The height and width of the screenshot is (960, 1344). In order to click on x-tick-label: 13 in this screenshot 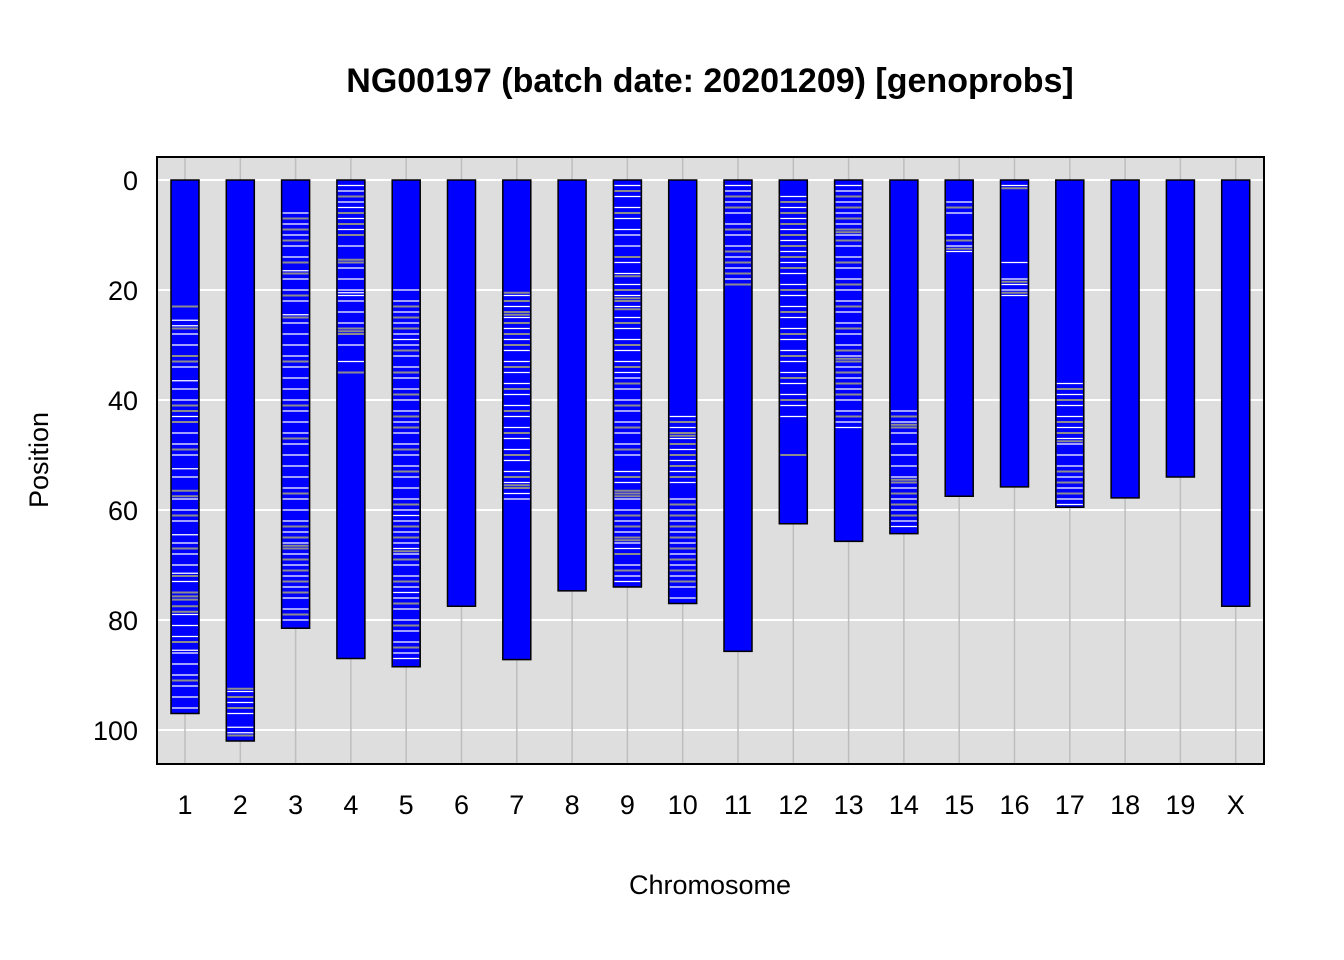, I will do `click(849, 805)`.